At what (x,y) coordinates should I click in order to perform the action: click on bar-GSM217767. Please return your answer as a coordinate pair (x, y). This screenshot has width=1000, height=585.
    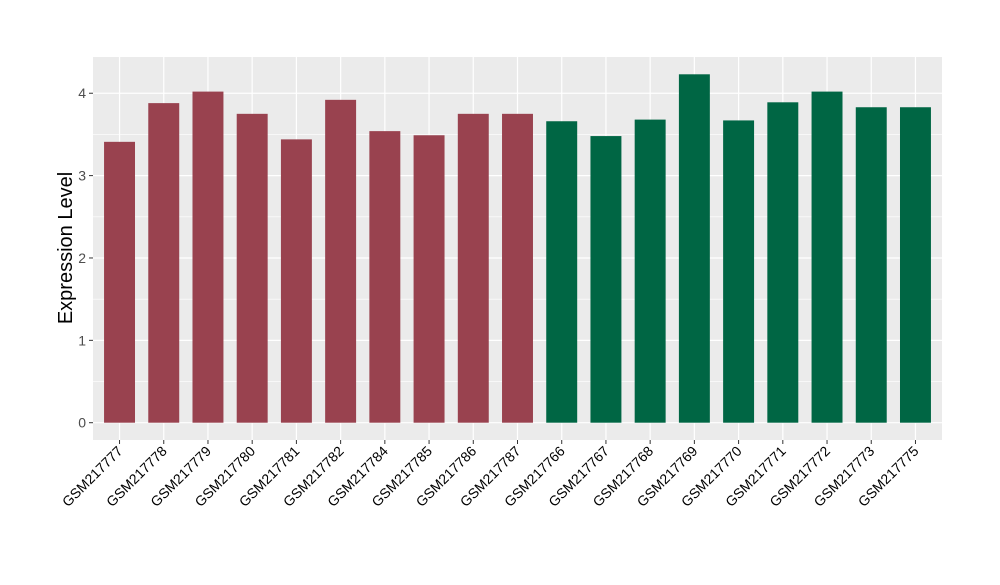
    Looking at the image, I should click on (606, 279).